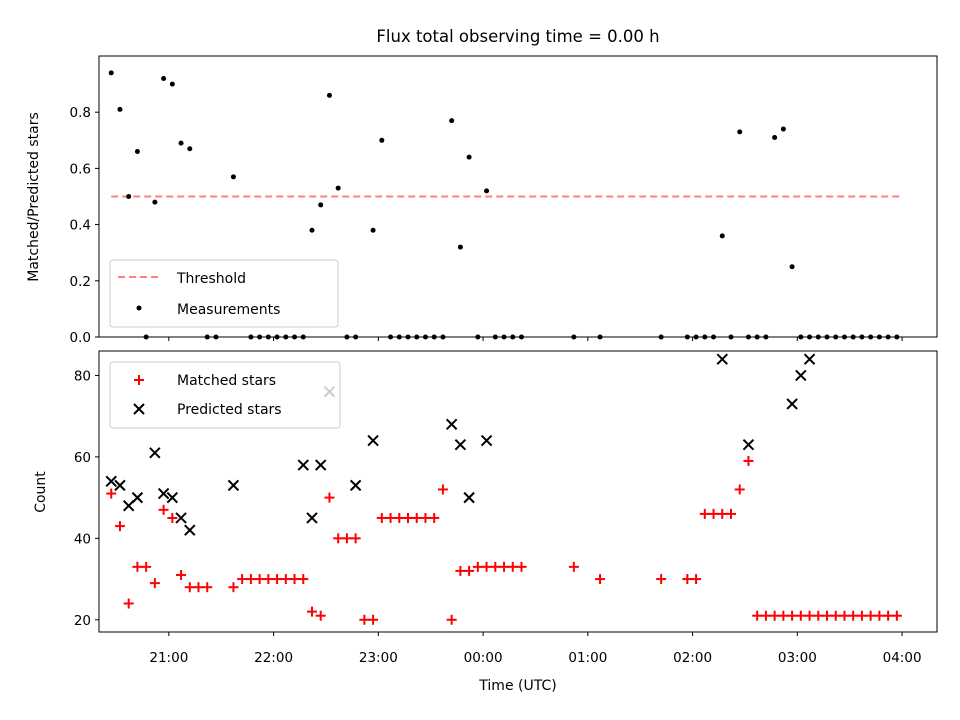 The height and width of the screenshot is (720, 960). I want to click on top-y-tick-label: 0.6, so click(80, 169).